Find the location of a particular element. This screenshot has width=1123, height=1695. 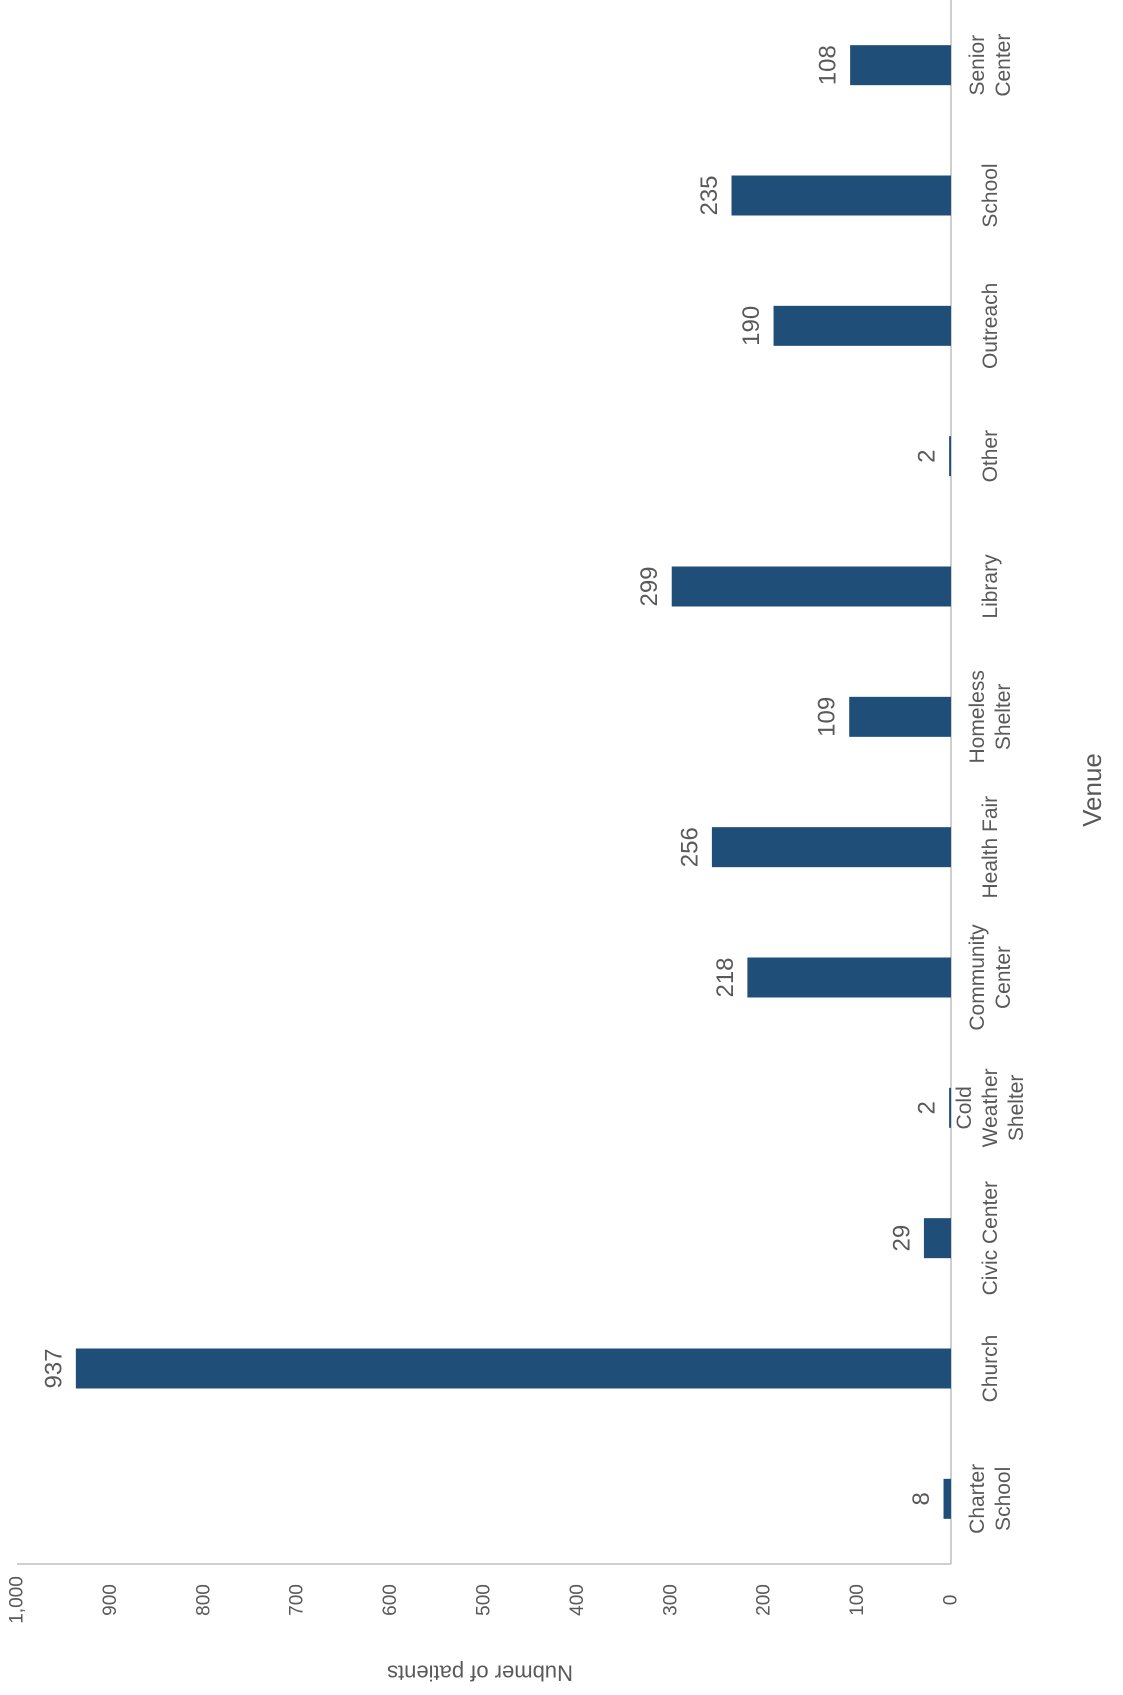

category-tick-label: Community Center is located at coordinates (990, 977).